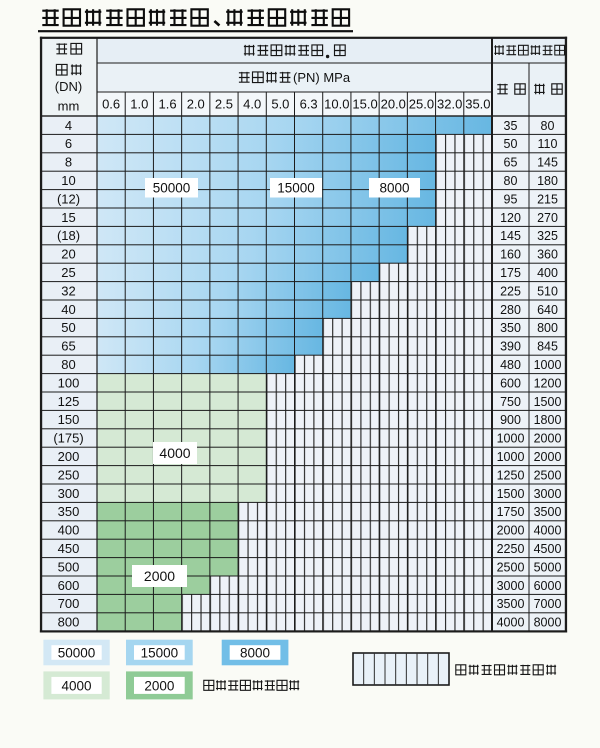  Describe the element at coordinates (548, 144) in the screenshot. I see `svg-text: 110` at that location.